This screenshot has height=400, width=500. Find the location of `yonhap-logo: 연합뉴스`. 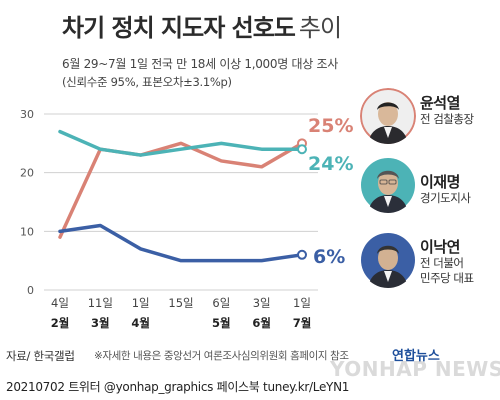

yonhap-logo: 연합뉴스 is located at coordinates (416, 354).